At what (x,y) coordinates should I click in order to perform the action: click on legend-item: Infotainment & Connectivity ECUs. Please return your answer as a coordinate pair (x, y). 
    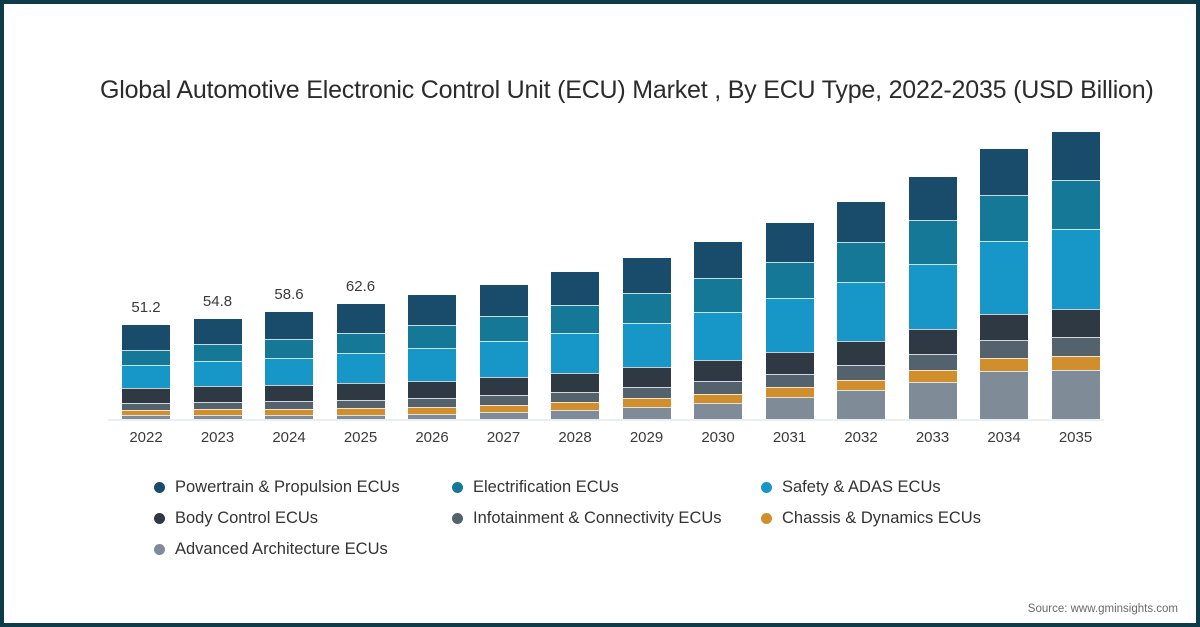
    Looking at the image, I should click on (587, 518).